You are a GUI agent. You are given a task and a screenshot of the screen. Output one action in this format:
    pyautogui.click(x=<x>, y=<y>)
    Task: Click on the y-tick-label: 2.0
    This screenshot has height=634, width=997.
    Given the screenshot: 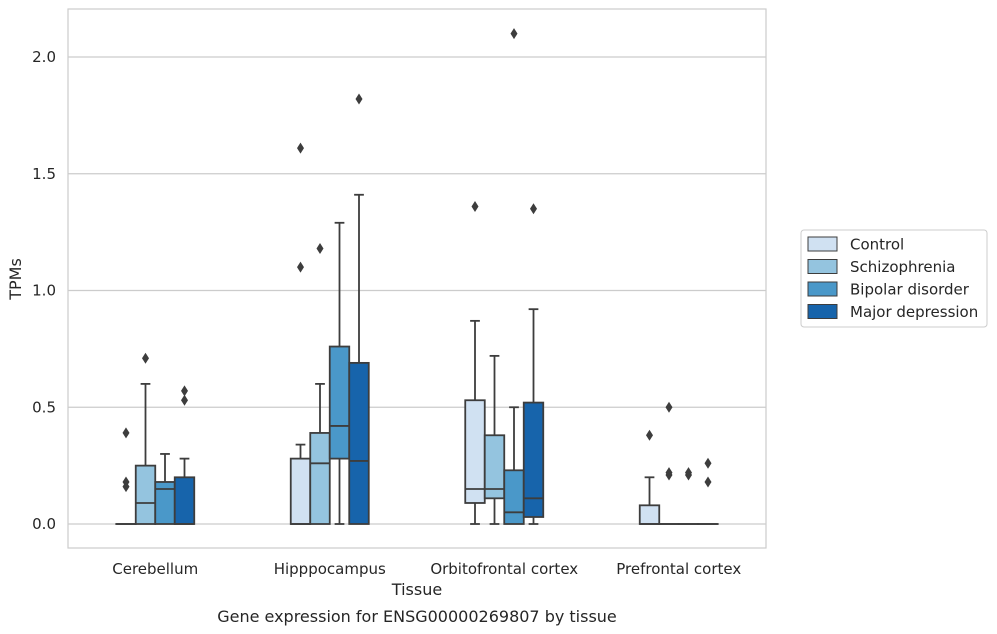 What is the action you would take?
    pyautogui.click(x=44, y=57)
    